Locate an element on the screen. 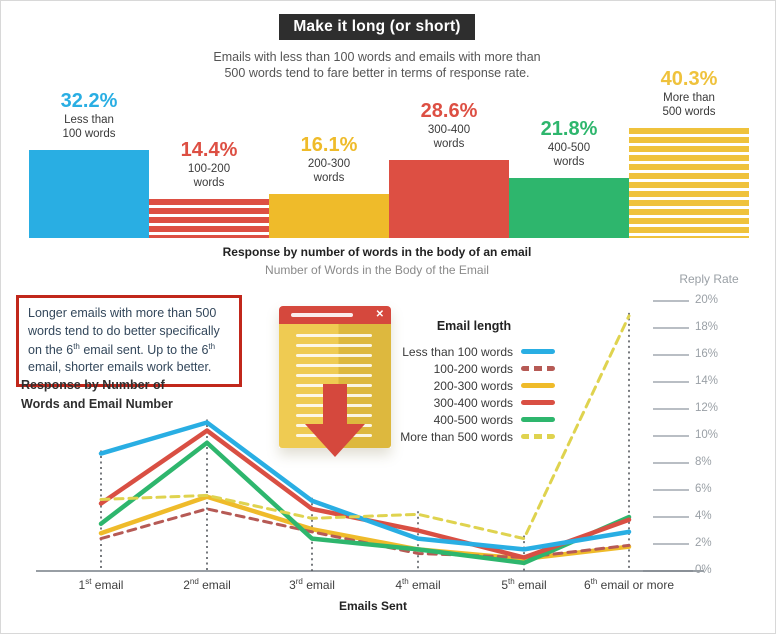 Image resolution: width=776 pixels, height=634 pixels. bar-value: 14.4% is located at coordinates (209, 150).